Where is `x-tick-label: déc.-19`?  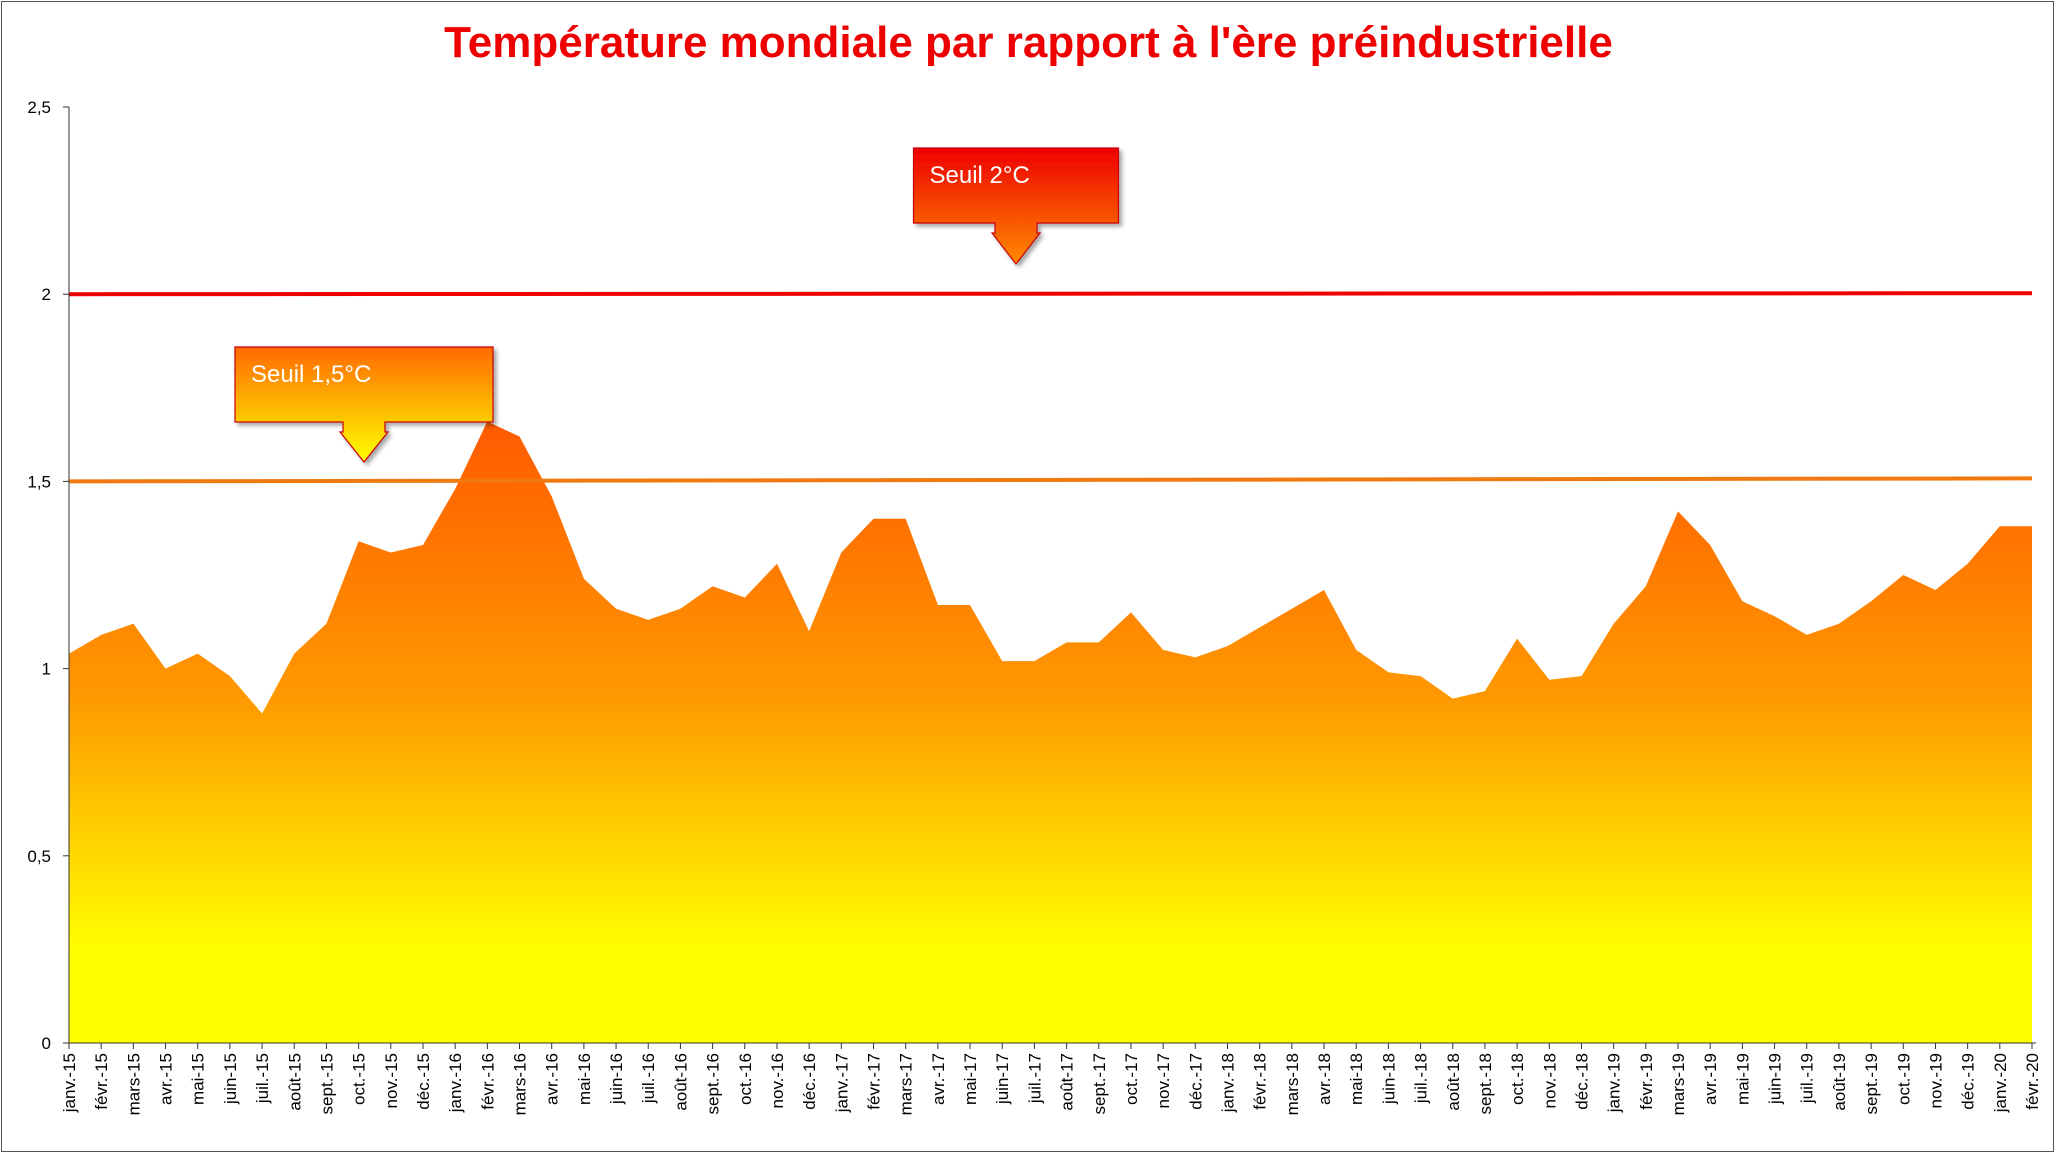
x-tick-label: déc.-19 is located at coordinates (1968, 1081).